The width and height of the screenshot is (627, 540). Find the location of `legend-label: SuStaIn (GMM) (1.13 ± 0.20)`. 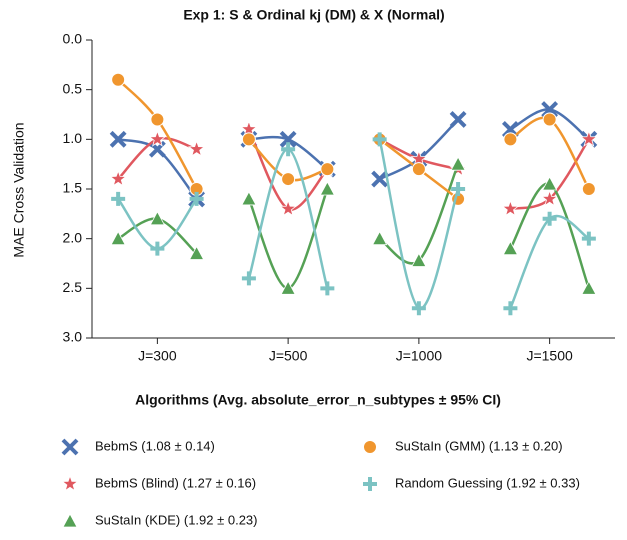

legend-label: SuStaIn (GMM) (1.13 ± 0.20) is located at coordinates (479, 445).